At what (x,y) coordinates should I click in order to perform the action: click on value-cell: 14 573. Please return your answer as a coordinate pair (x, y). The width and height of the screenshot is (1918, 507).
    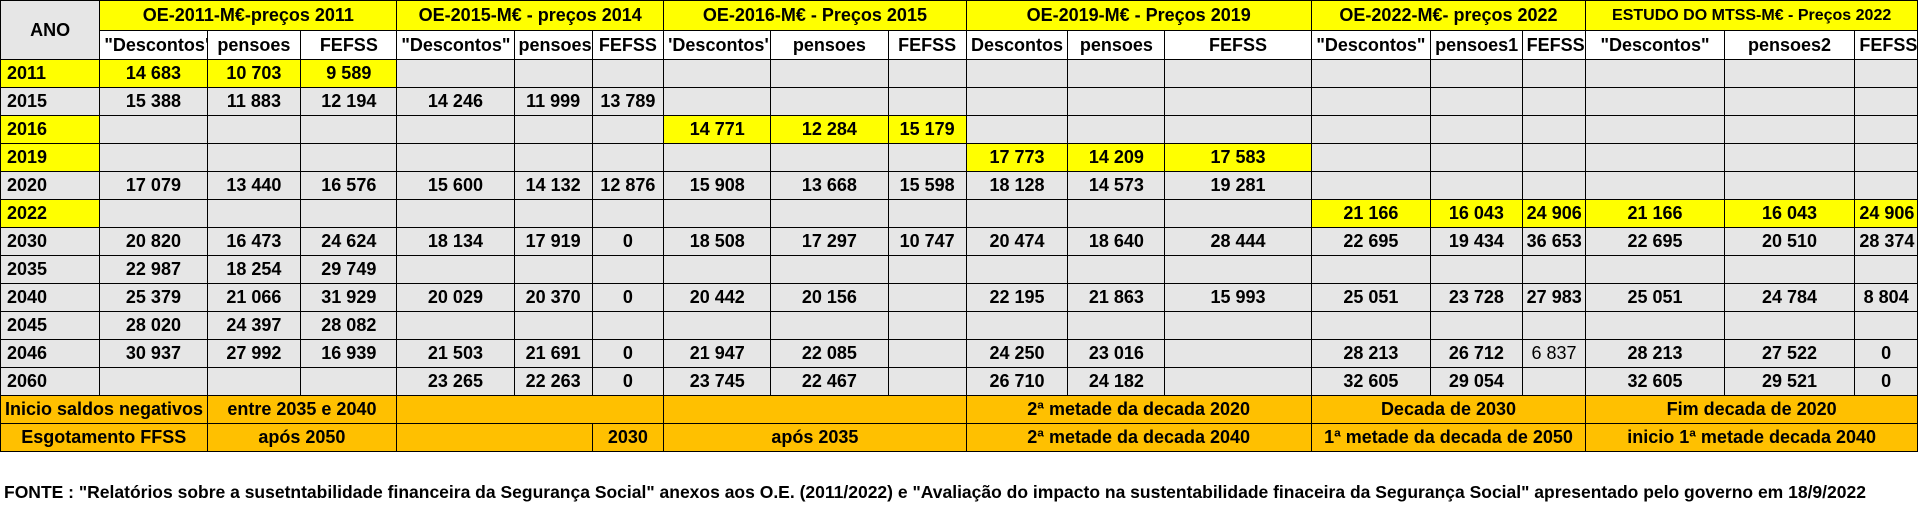
    Looking at the image, I should click on (1116, 185).